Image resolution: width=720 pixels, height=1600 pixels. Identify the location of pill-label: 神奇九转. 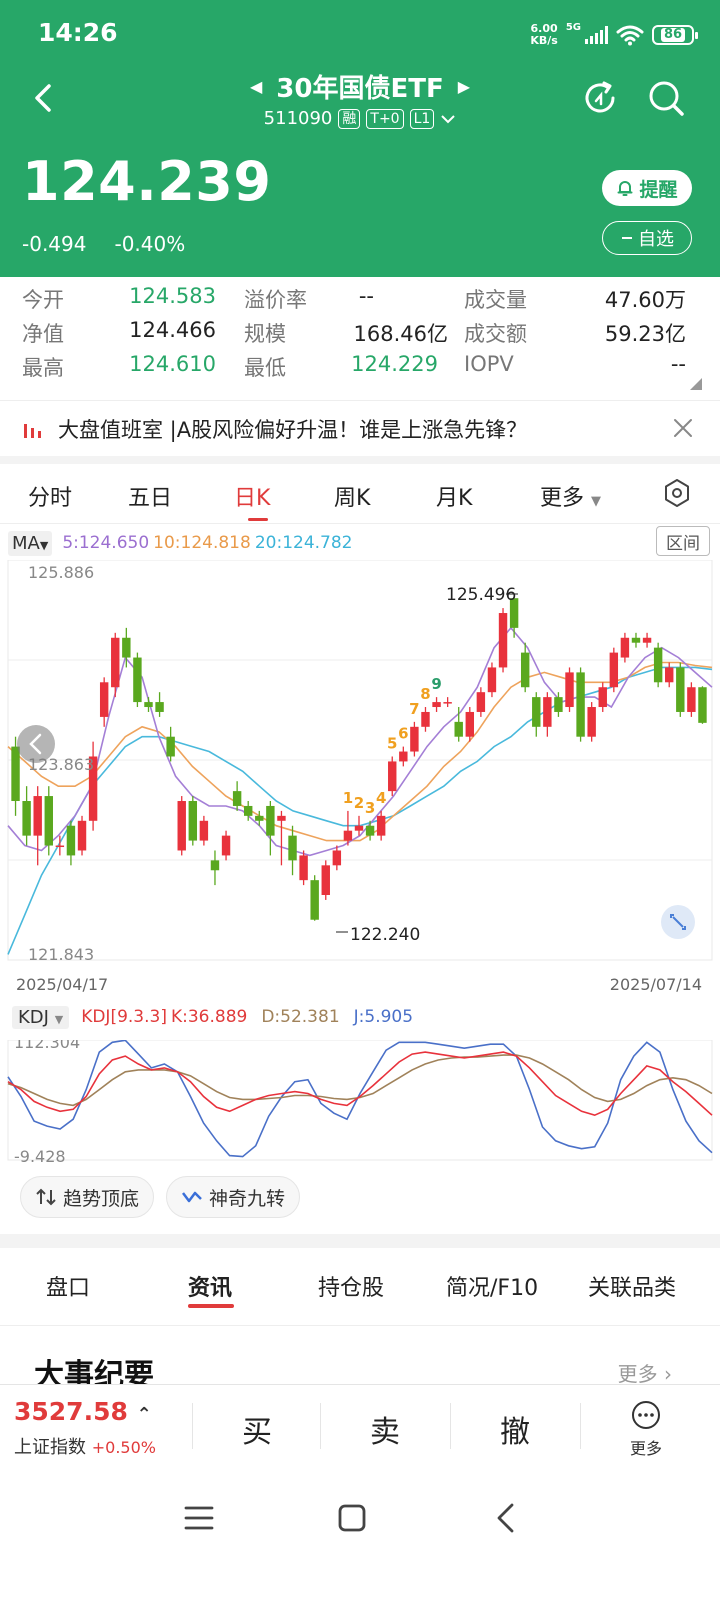
(247, 1198).